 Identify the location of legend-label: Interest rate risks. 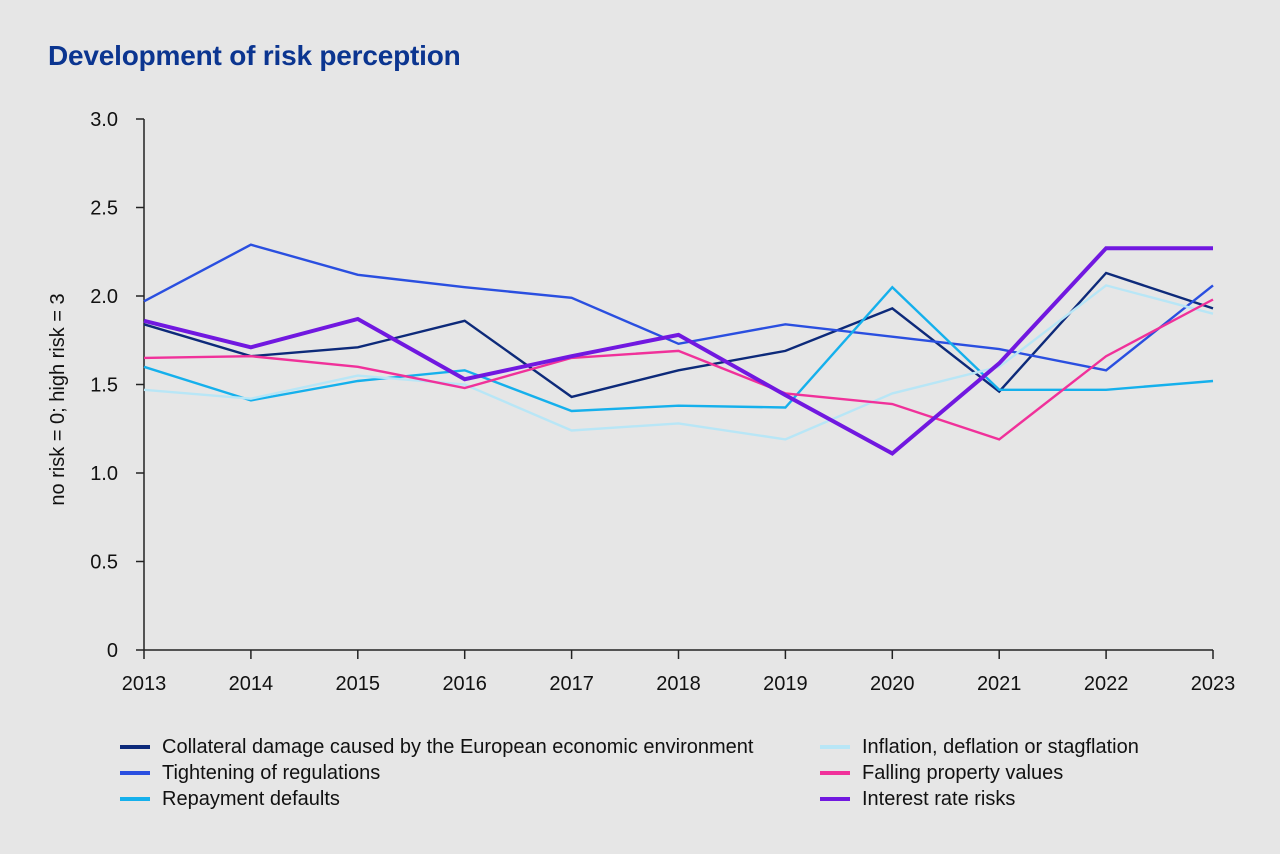
(939, 798).